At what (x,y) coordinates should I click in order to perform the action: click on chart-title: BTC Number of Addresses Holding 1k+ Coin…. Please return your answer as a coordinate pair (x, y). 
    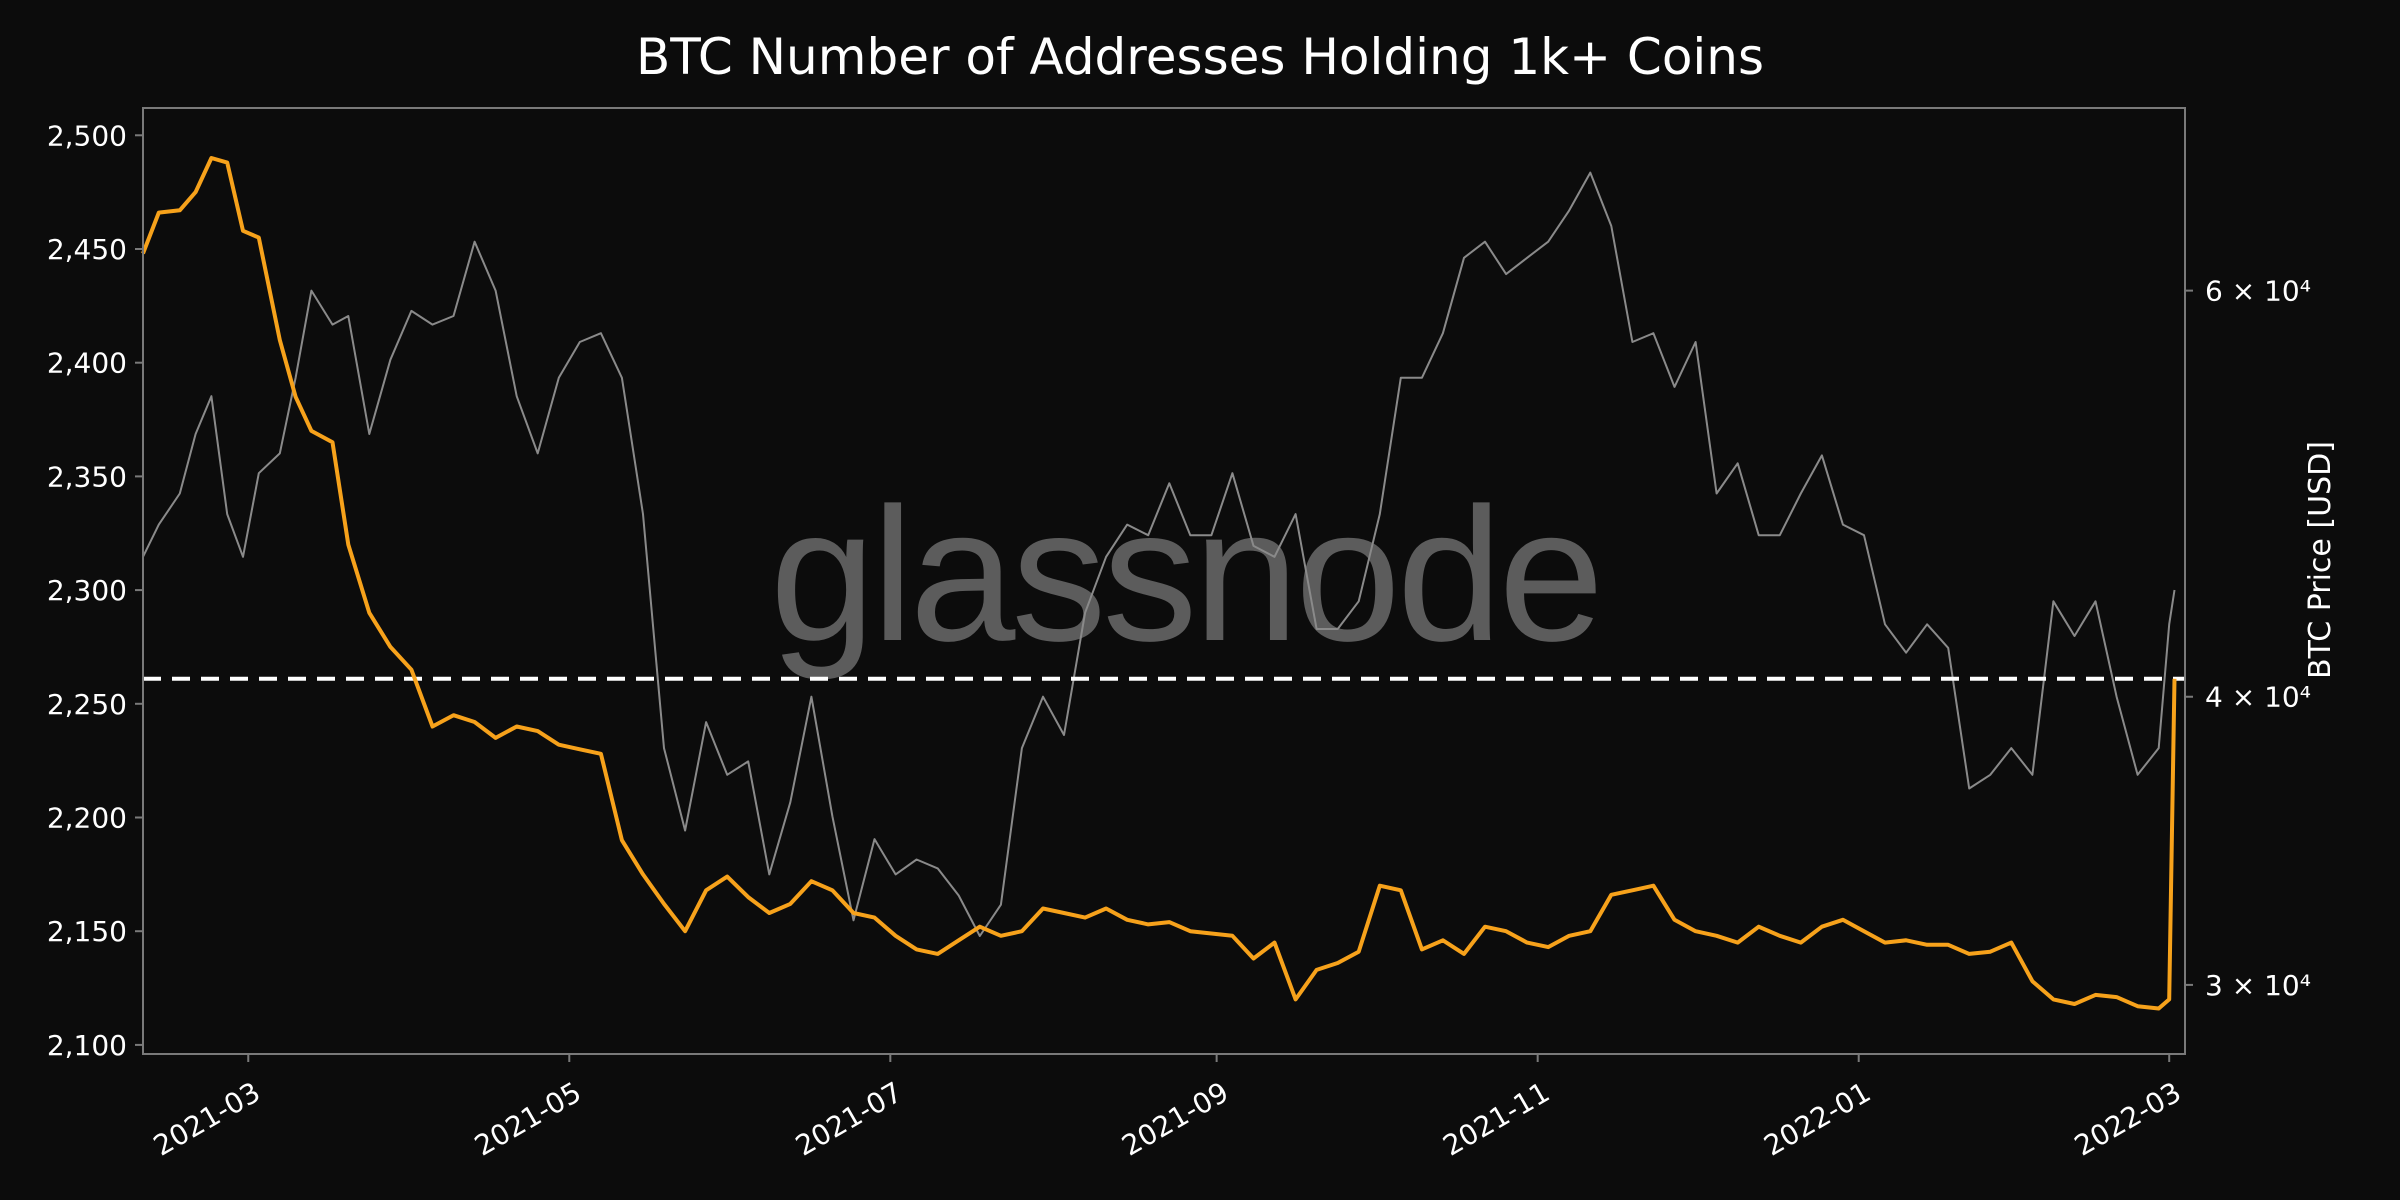
    Looking at the image, I should click on (1200, 57).